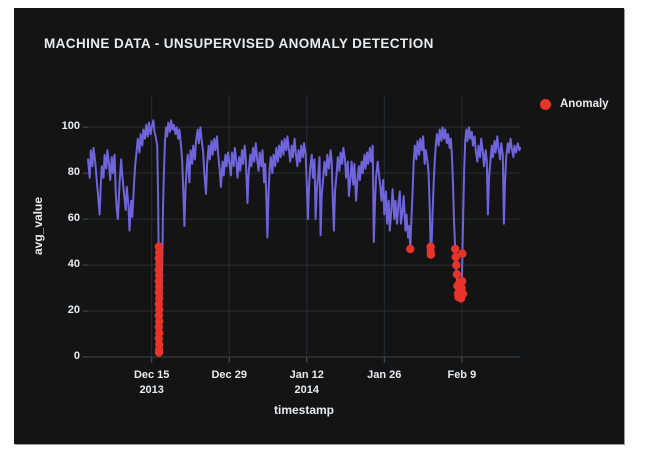 This screenshot has width=647, height=454. Describe the element at coordinates (545, 104) in the screenshot. I see `anomaly-legend-marker-icon` at that location.